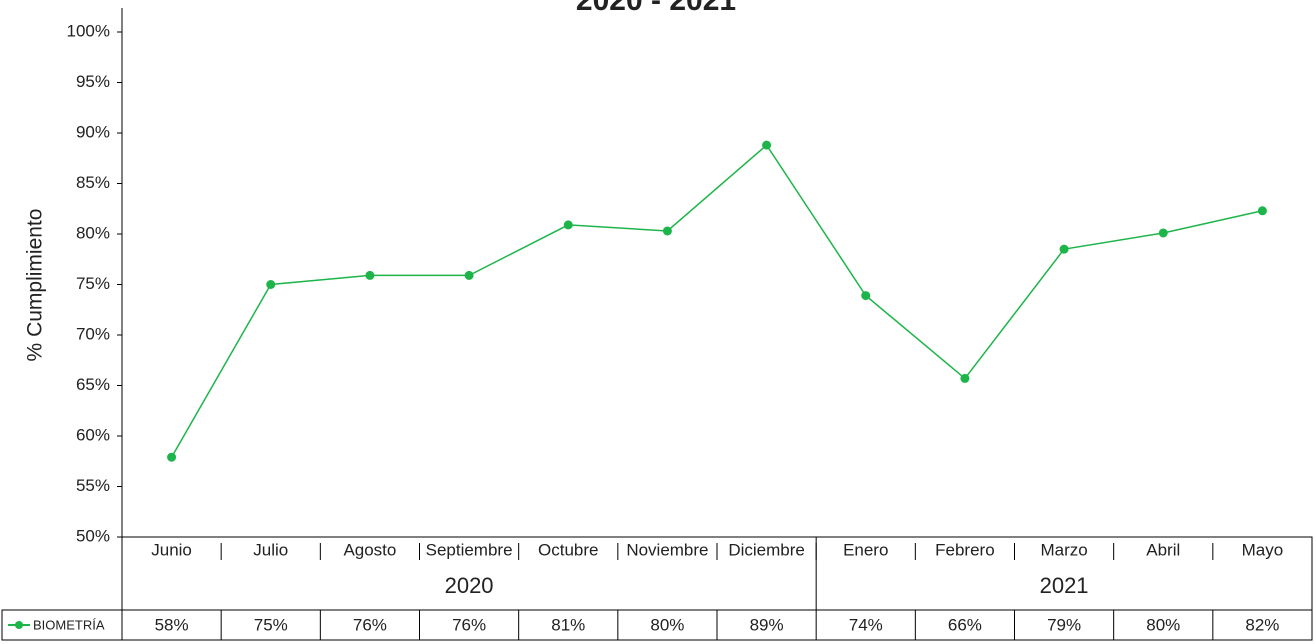 This screenshot has height=644, width=1316. What do you see at coordinates (93, 384) in the screenshot?
I see `y-tick-label: 65%` at bounding box center [93, 384].